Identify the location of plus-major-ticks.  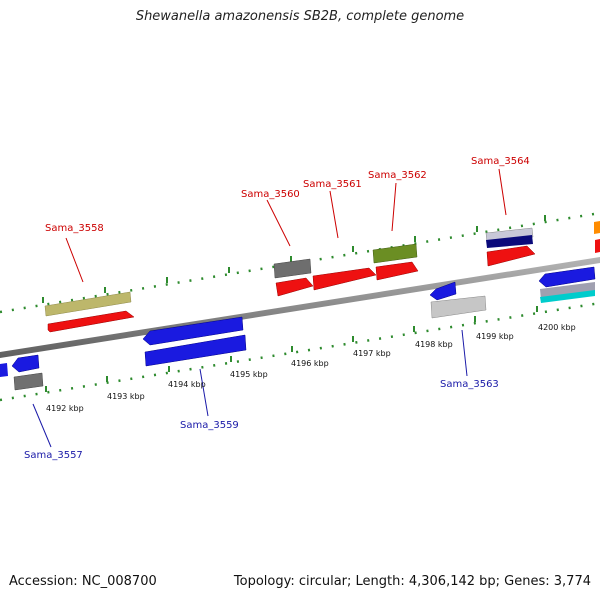
(294, 259).